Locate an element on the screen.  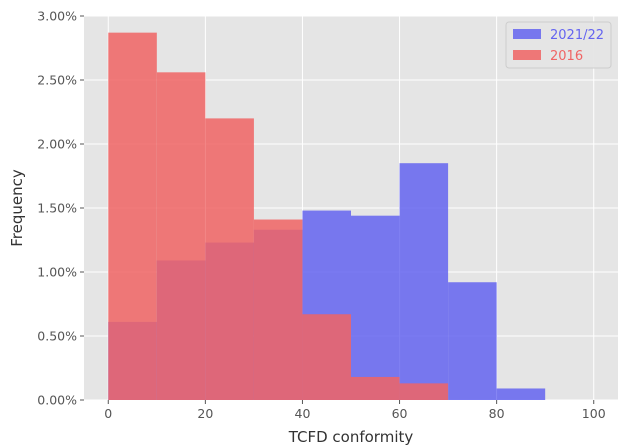
x-tick-label-3: 60 is located at coordinates (400, 413).